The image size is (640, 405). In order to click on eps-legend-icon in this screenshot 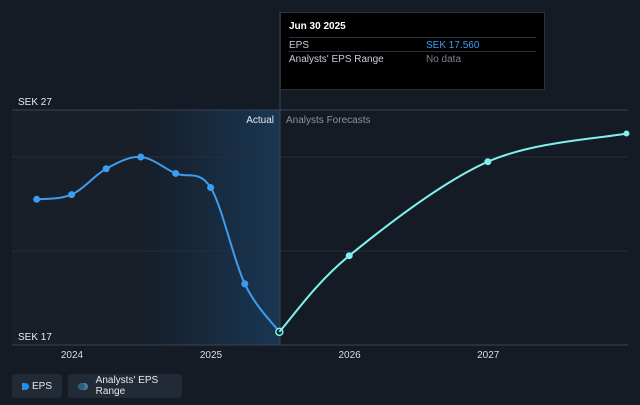, I will do `click(25, 386)`.